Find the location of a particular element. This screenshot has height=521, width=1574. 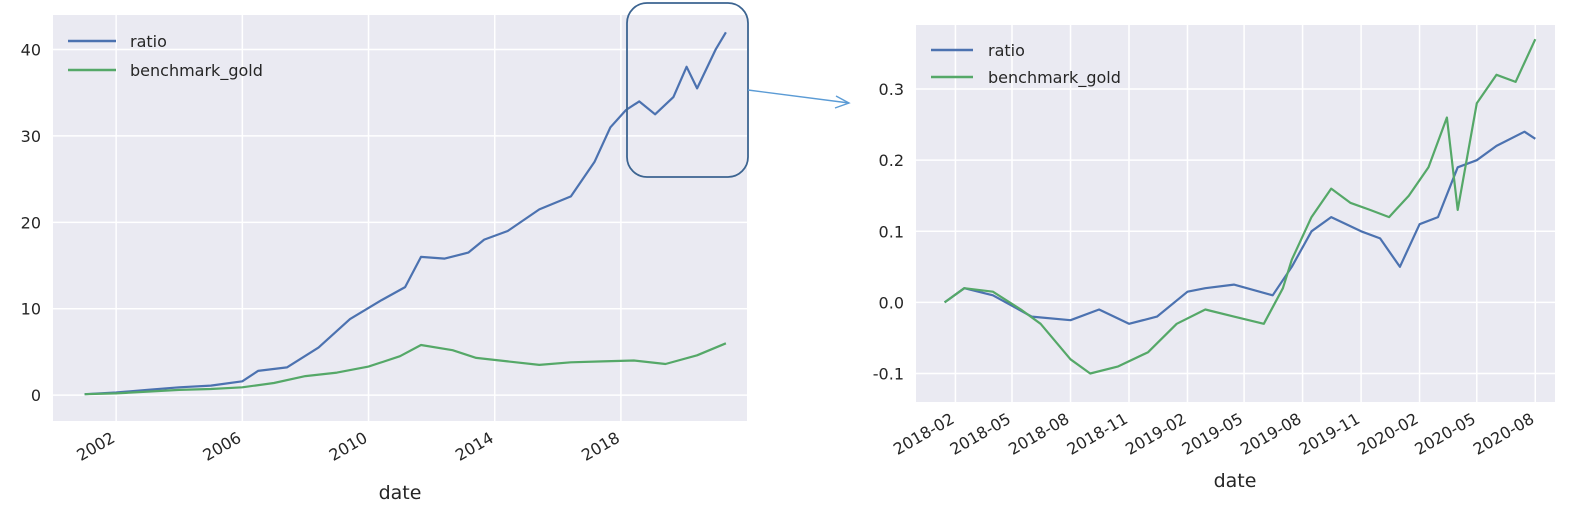

y-tick-label: 20 is located at coordinates (31, 222).